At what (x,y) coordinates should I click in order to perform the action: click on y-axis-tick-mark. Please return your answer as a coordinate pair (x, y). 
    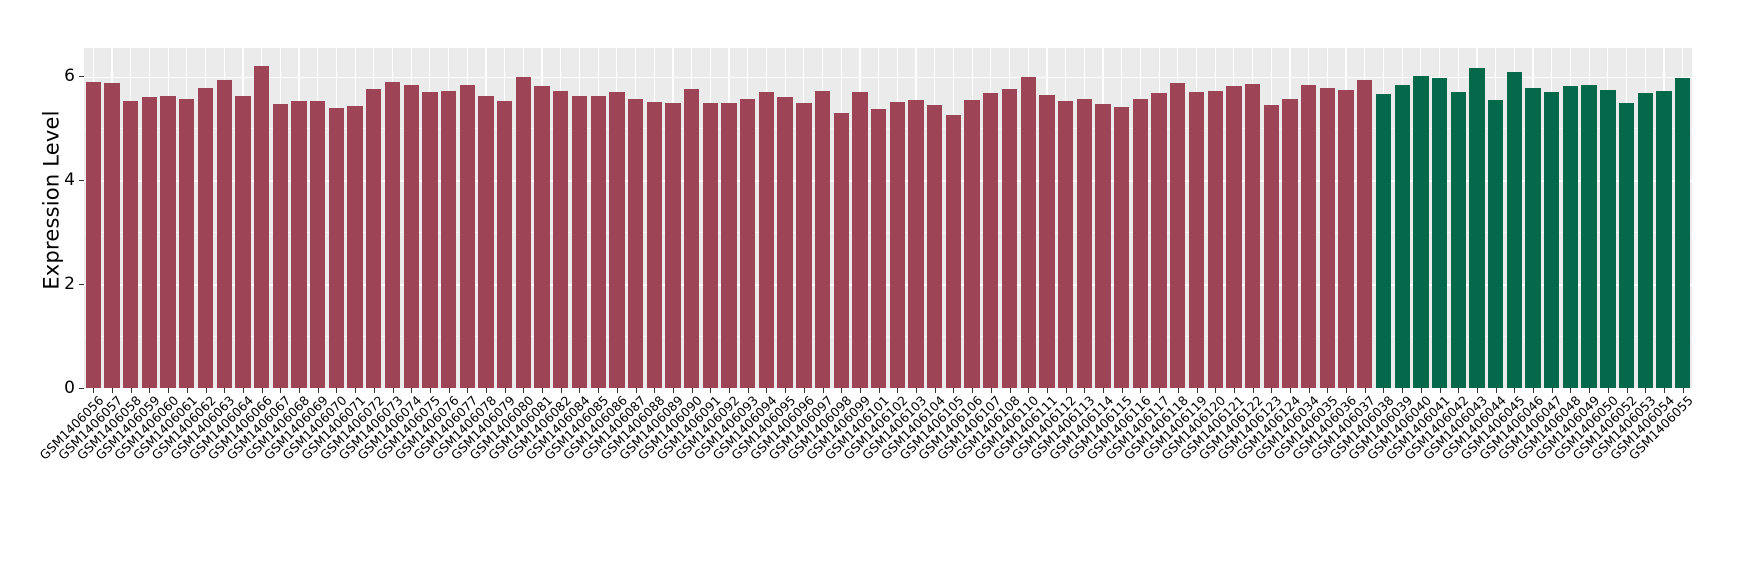
    Looking at the image, I should click on (81, 180).